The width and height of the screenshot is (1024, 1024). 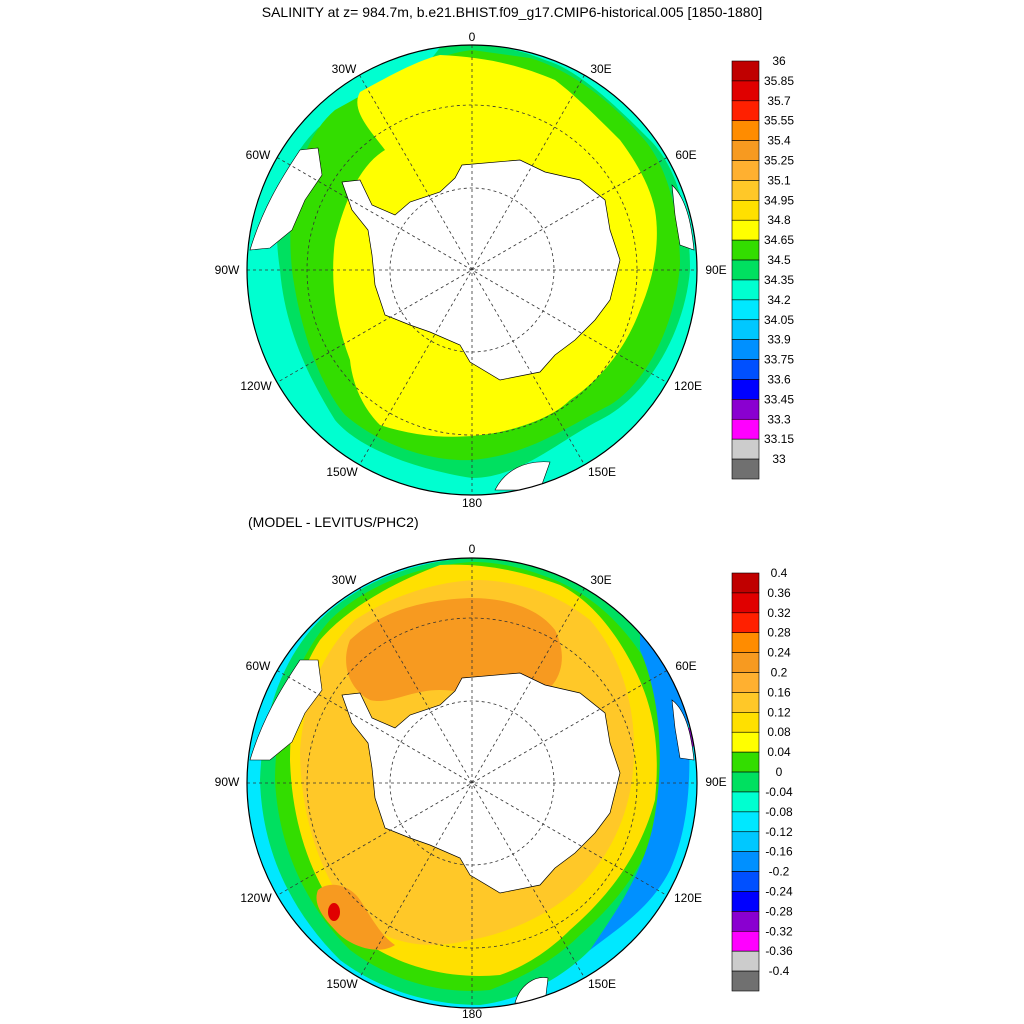 What do you see at coordinates (333, 522) in the screenshot?
I see `difference-subtitle: (MODEL - LEVITUS/PHC2)` at bounding box center [333, 522].